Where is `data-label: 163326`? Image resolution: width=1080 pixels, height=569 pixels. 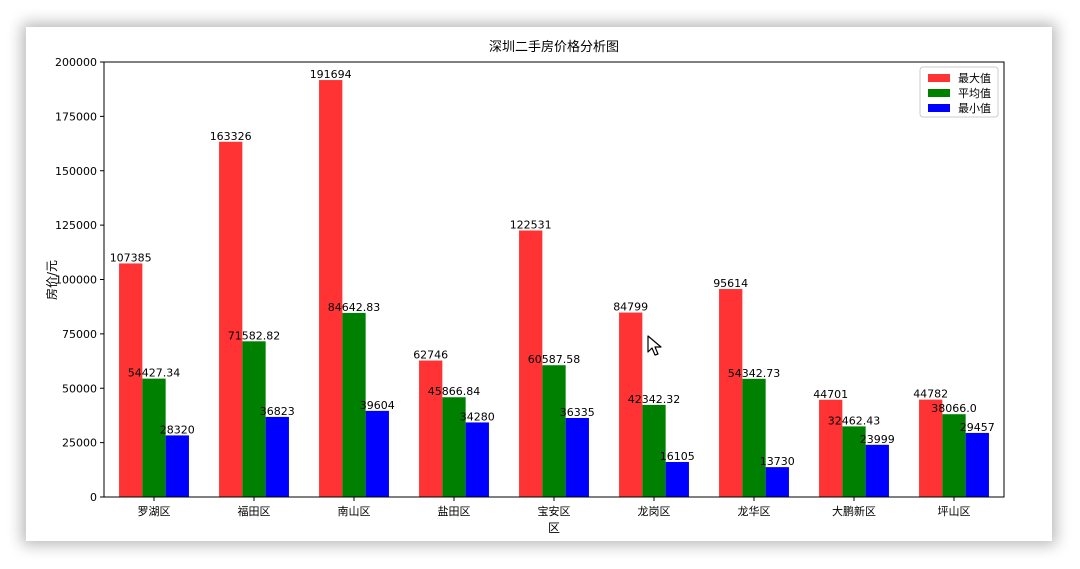 data-label: 163326 is located at coordinates (231, 136).